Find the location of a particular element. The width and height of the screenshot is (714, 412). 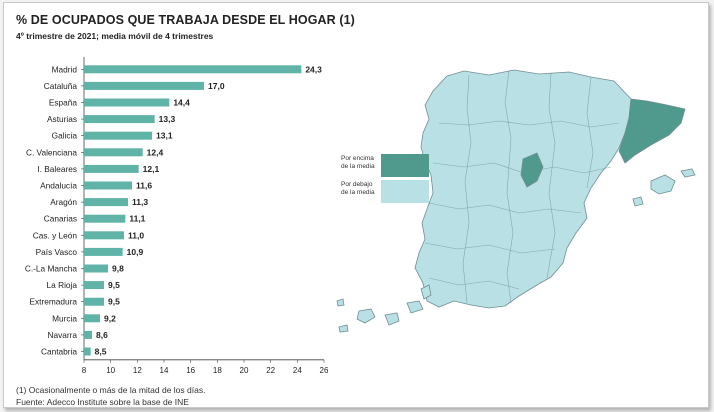

category-label: Cas. y León is located at coordinates (55, 235).